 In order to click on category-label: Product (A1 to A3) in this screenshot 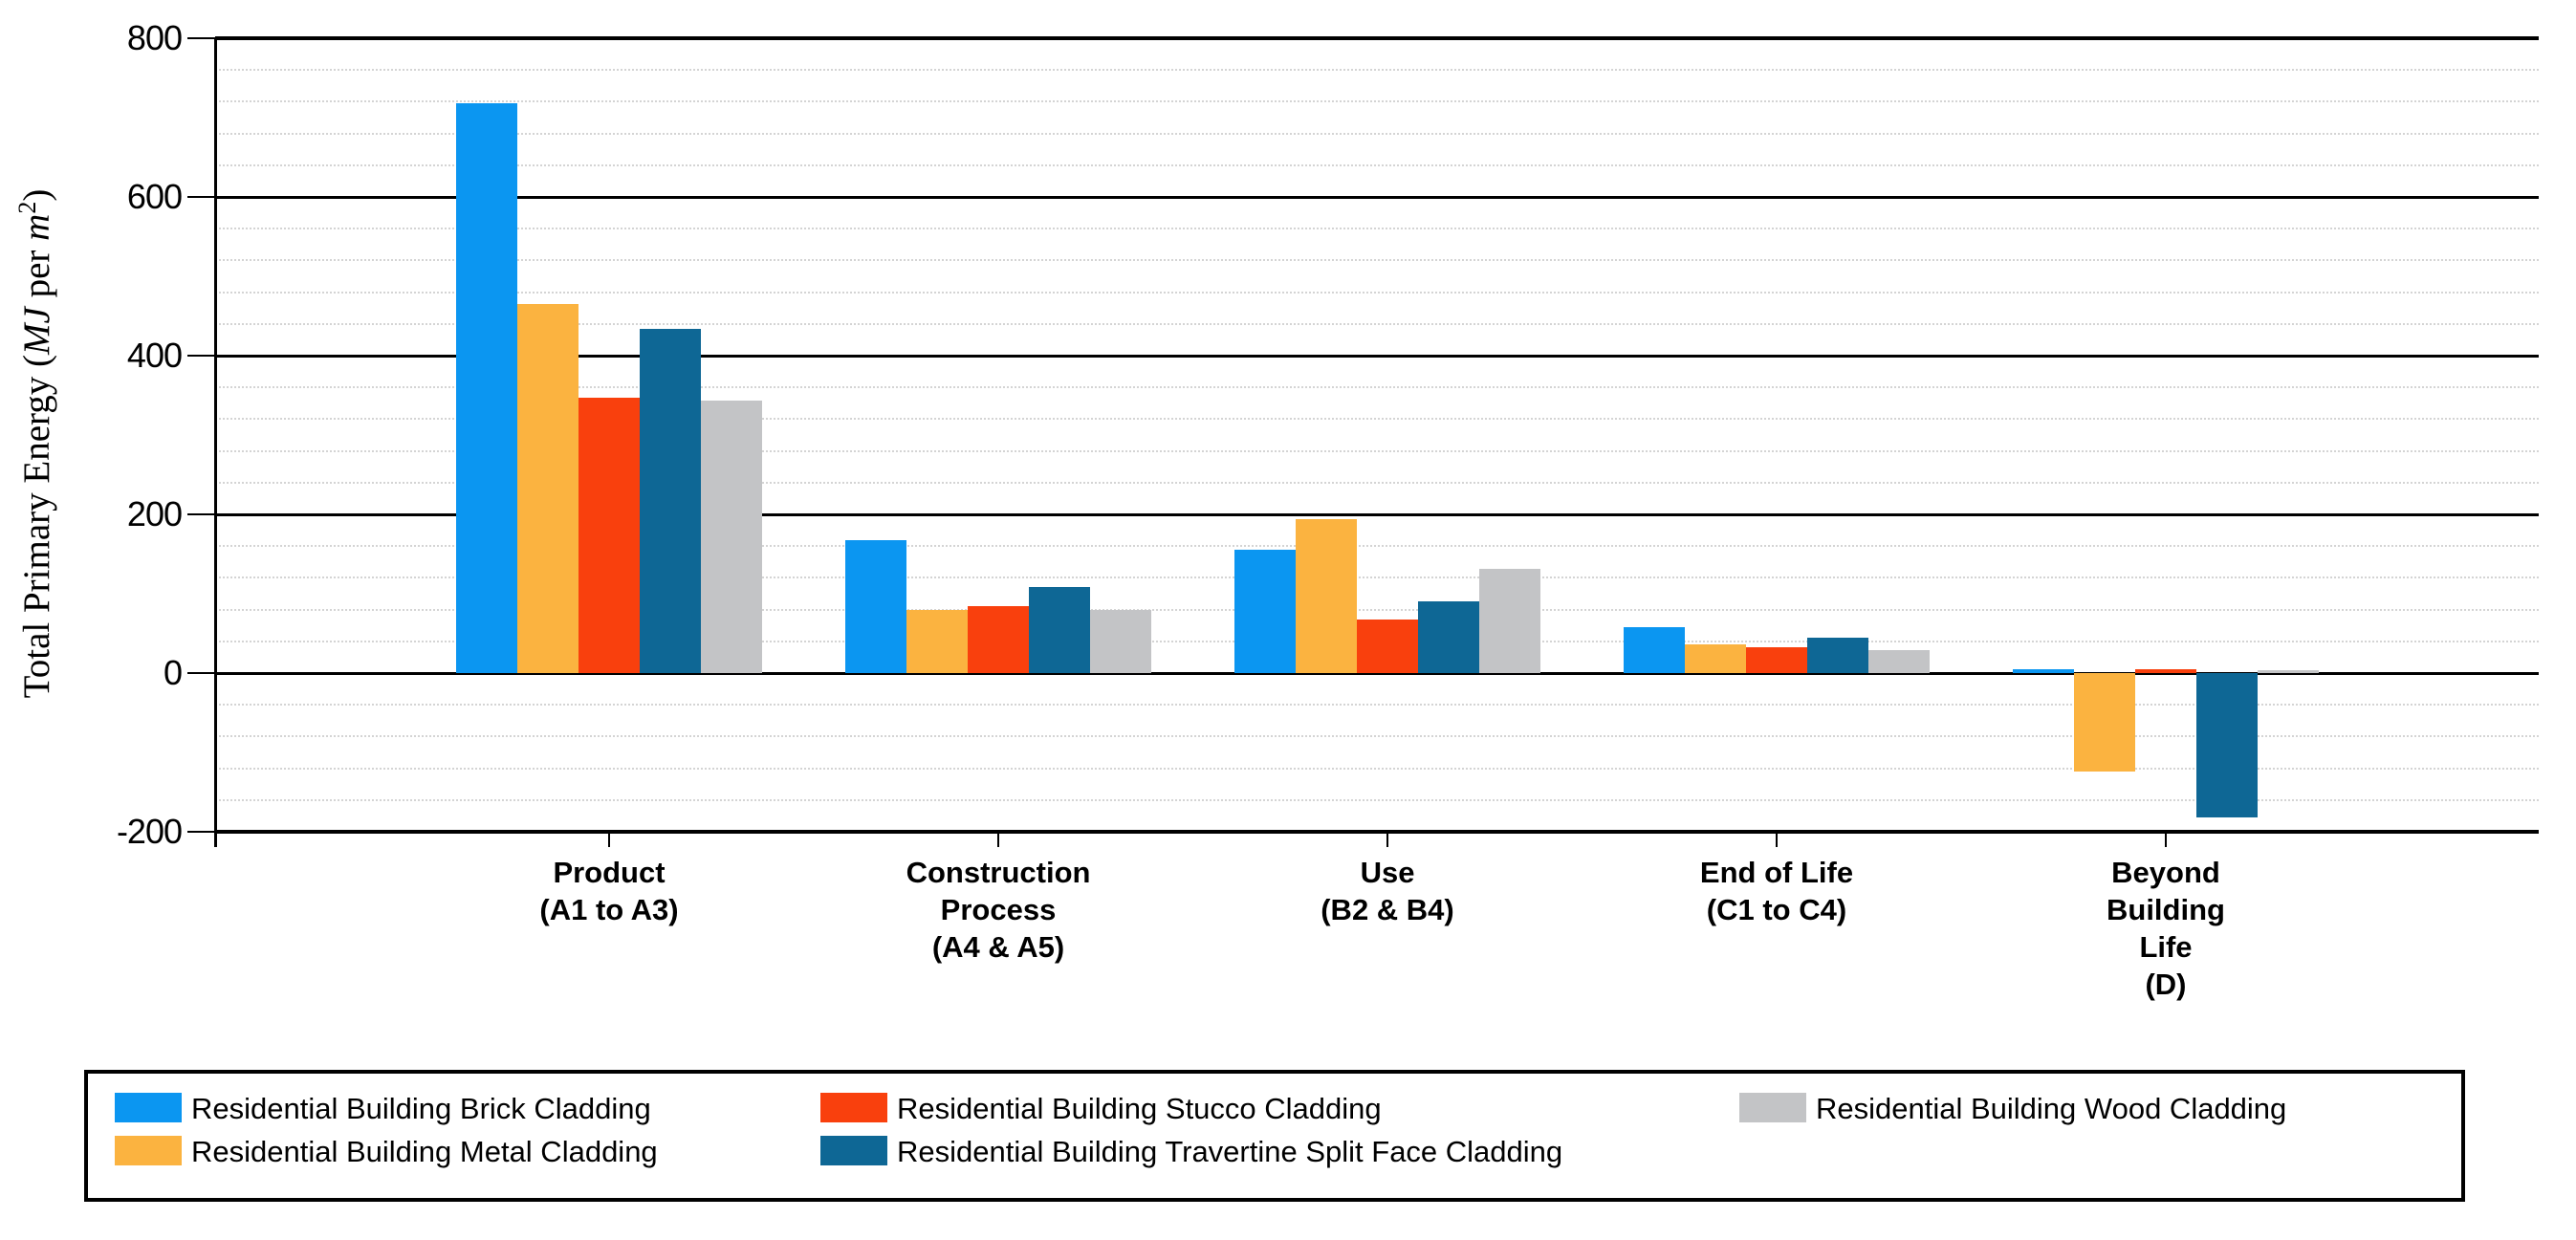, I will do `click(609, 891)`.